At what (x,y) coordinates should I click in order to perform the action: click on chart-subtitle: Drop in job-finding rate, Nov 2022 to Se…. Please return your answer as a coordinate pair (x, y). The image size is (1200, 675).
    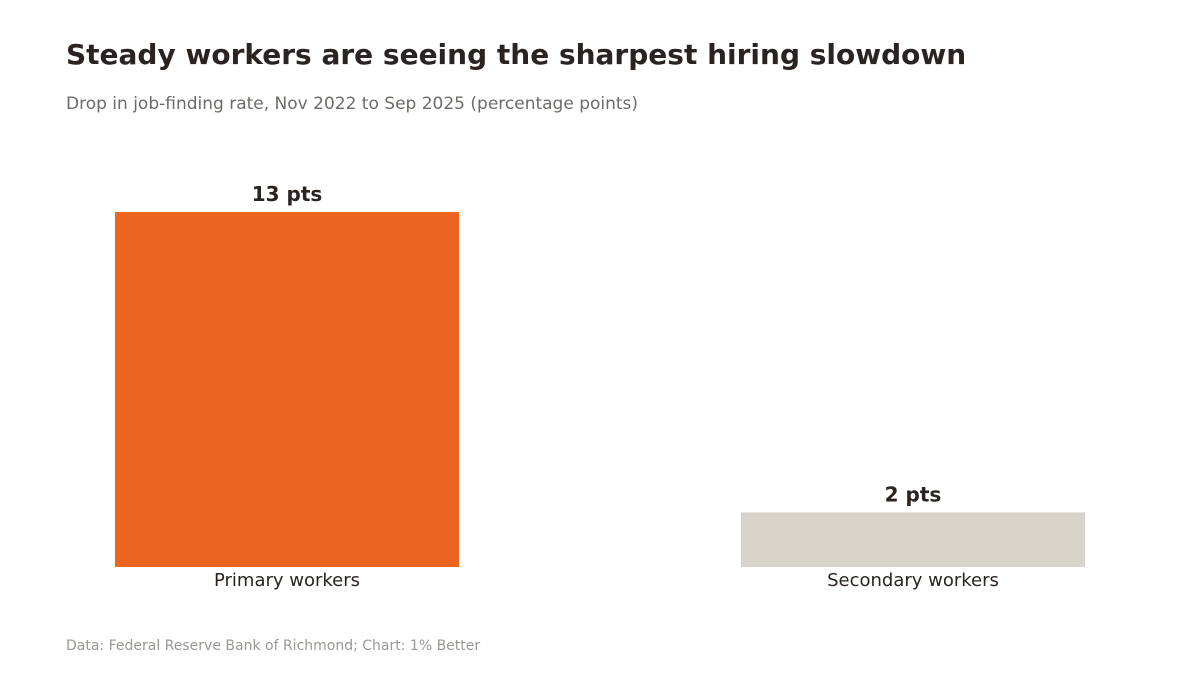
    Looking at the image, I should click on (352, 104).